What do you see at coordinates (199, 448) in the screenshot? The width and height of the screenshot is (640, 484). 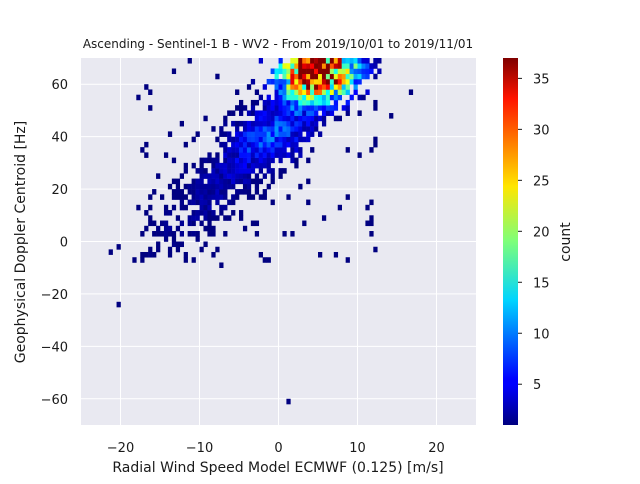 I see `x-tick-label: −10` at bounding box center [199, 448].